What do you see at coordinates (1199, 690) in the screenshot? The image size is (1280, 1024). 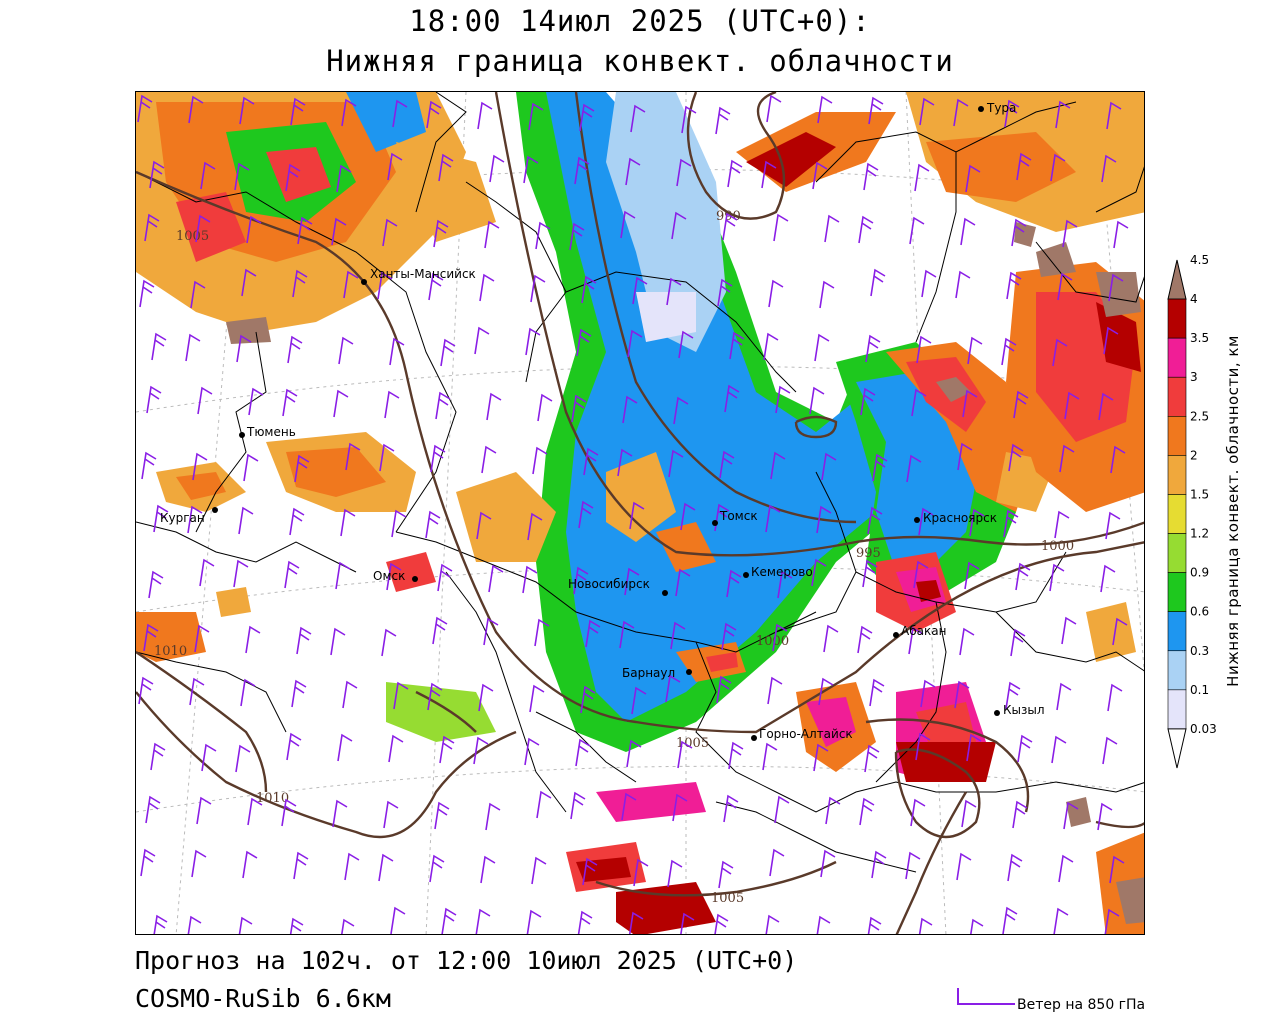 I see `colorbar-tick-label: 0.1` at bounding box center [1199, 690].